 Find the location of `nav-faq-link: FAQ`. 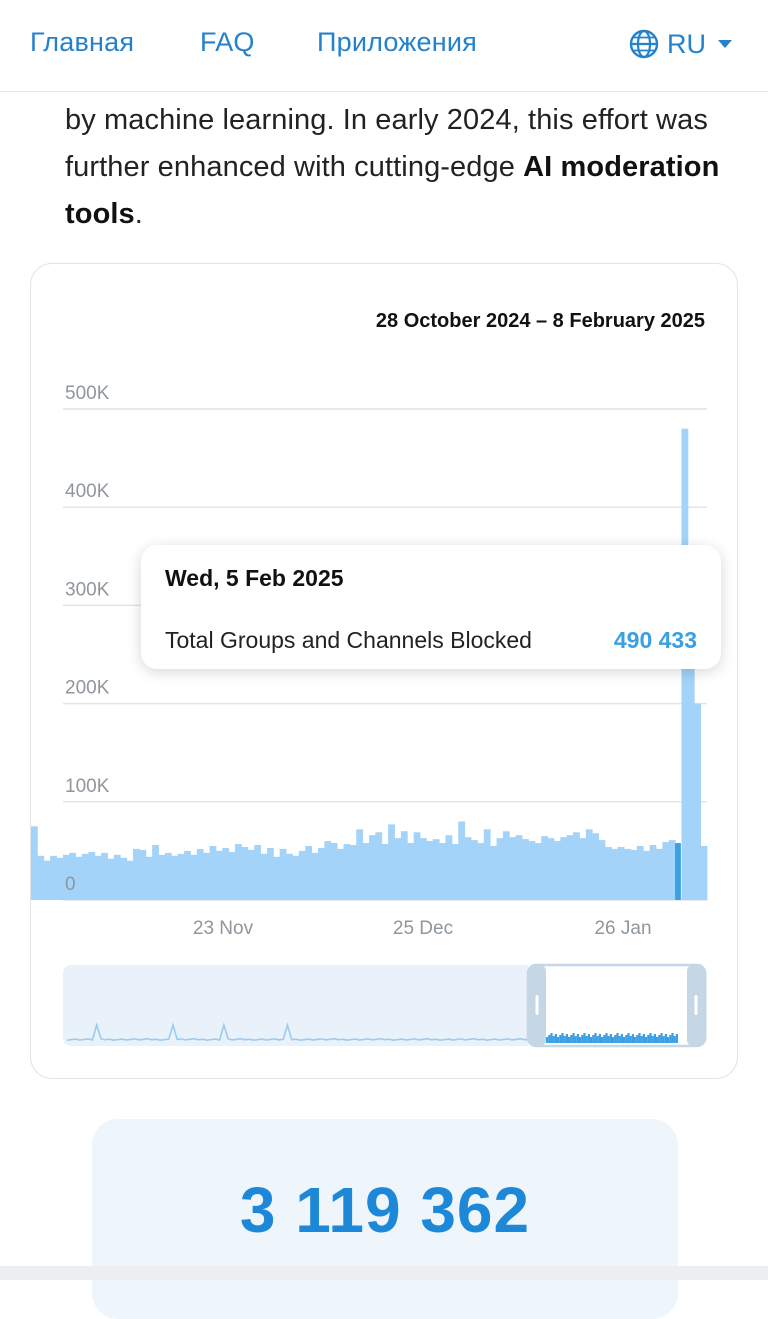

nav-faq-link: FAQ is located at coordinates (227, 42).